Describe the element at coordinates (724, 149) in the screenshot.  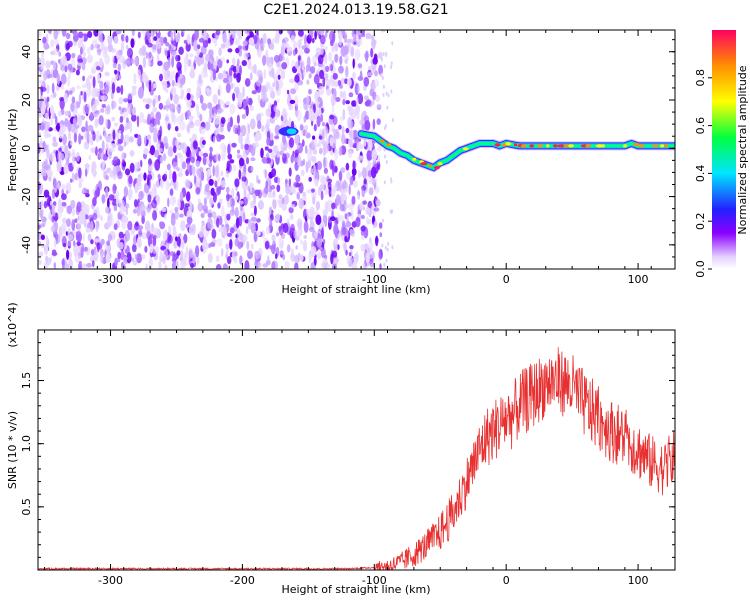
I see `colorbar-gradient` at that location.